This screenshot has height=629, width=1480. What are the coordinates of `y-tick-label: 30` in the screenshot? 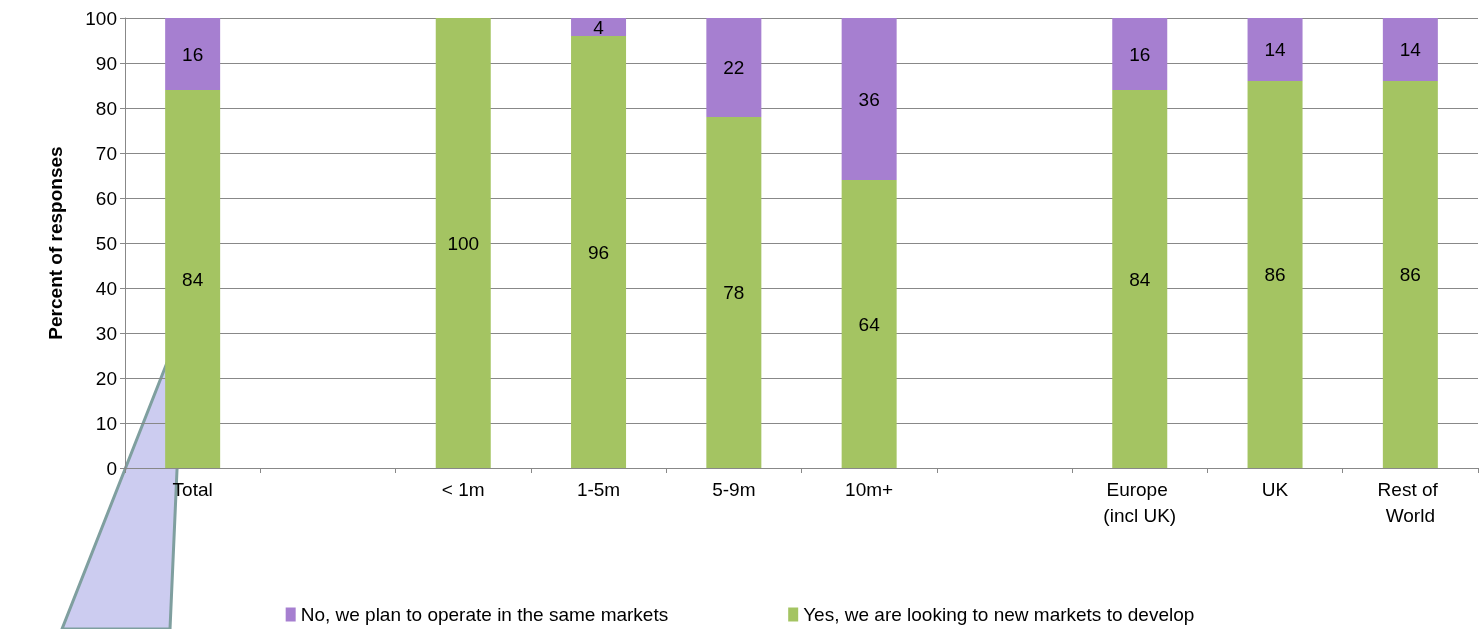 It's located at (106, 333).